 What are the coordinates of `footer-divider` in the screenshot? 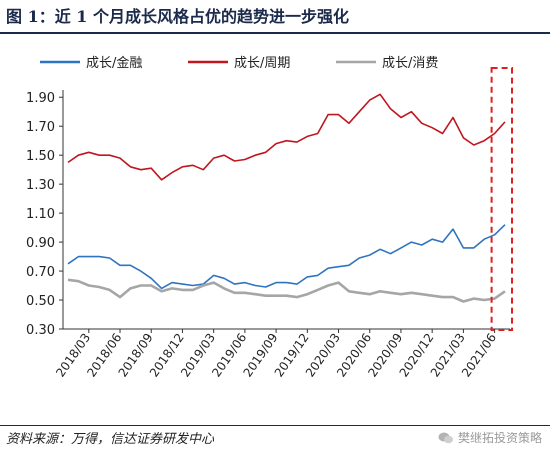 It's located at (275, 425).